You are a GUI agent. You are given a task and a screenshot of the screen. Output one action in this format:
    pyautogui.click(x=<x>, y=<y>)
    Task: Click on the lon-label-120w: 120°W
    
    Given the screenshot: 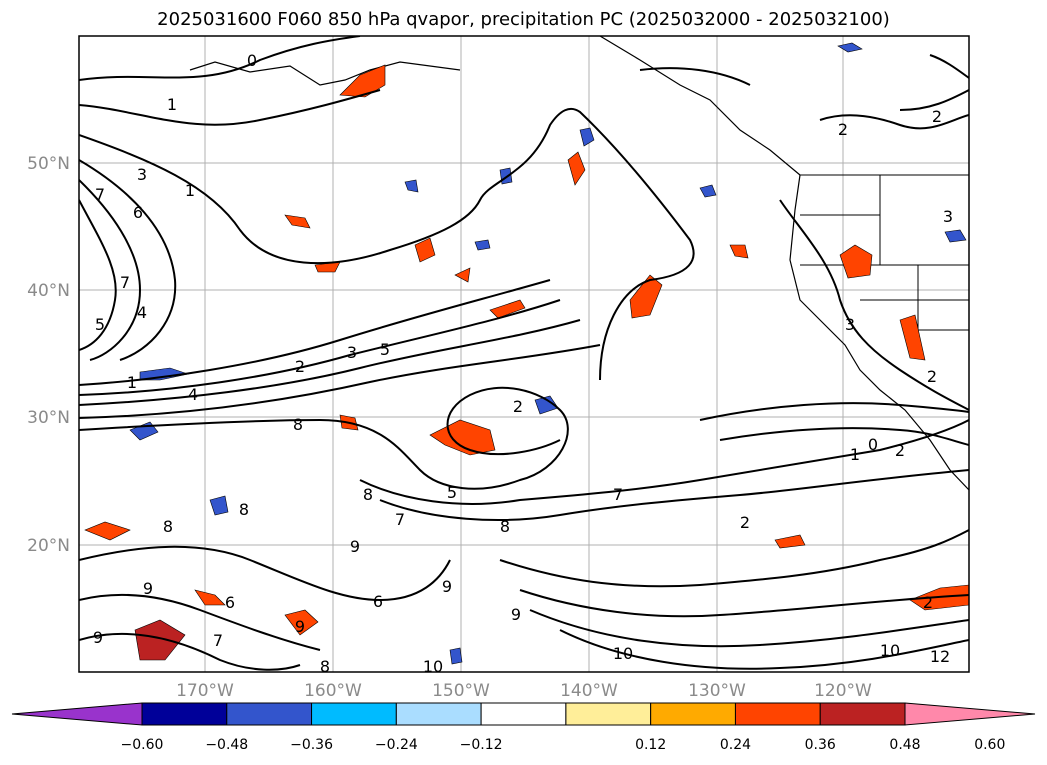 What is the action you would take?
    pyautogui.click(x=843, y=691)
    